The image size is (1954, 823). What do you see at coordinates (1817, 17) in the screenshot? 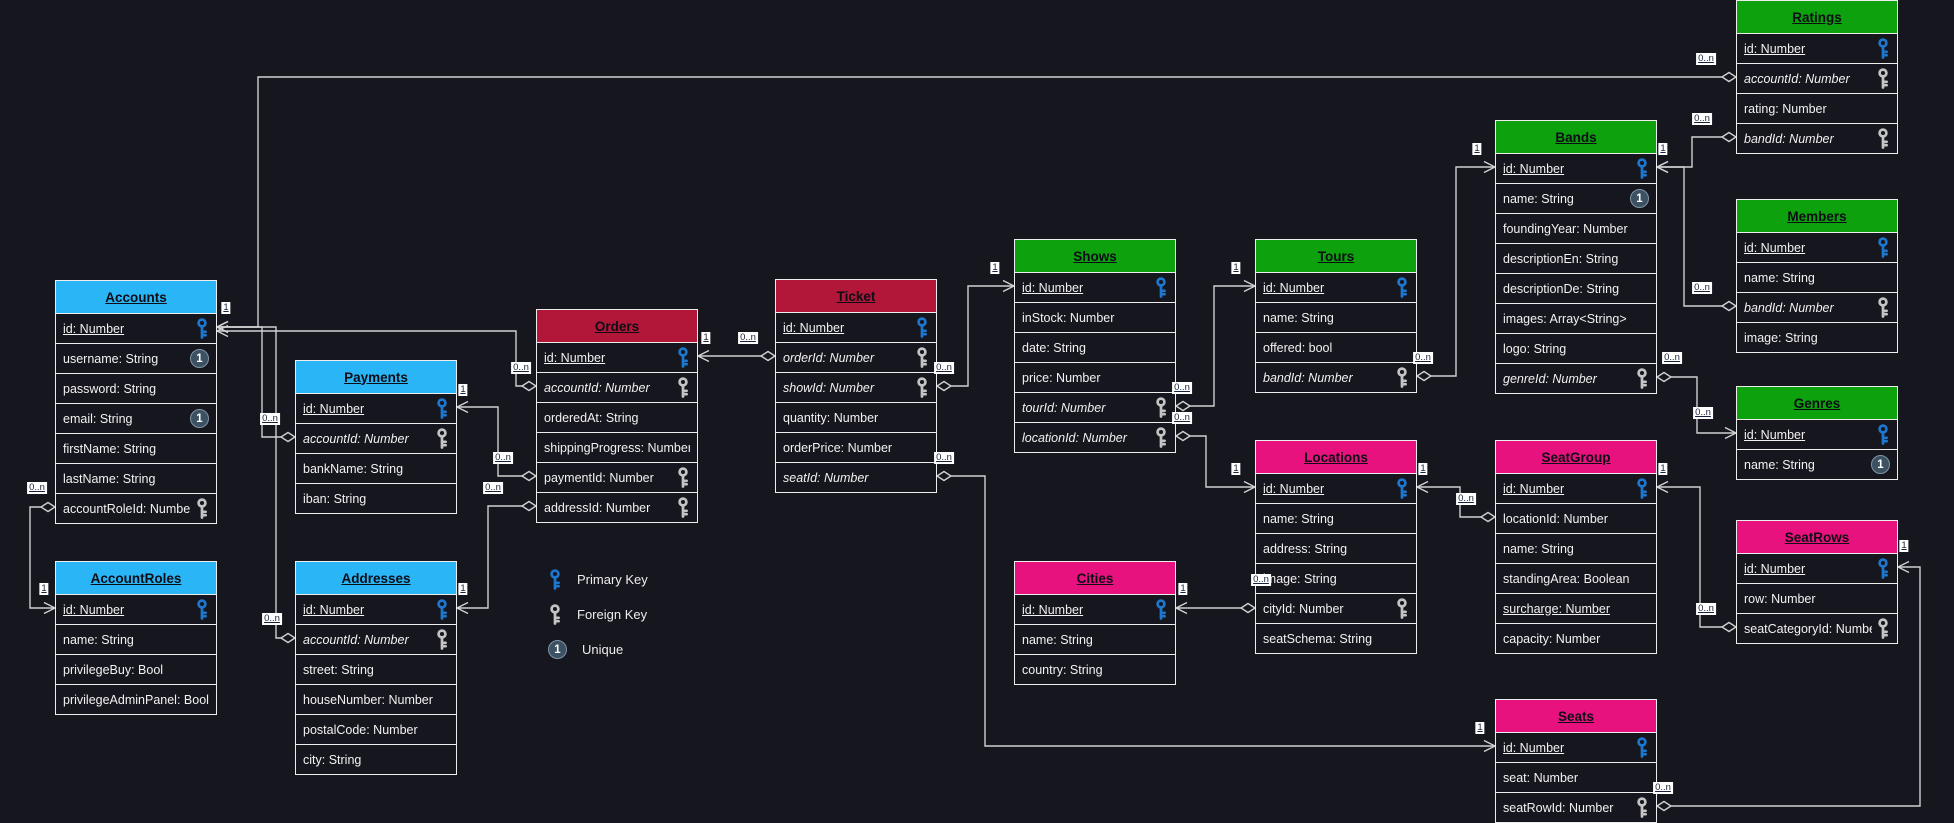
I see `entity-title: Ratings` at bounding box center [1817, 17].